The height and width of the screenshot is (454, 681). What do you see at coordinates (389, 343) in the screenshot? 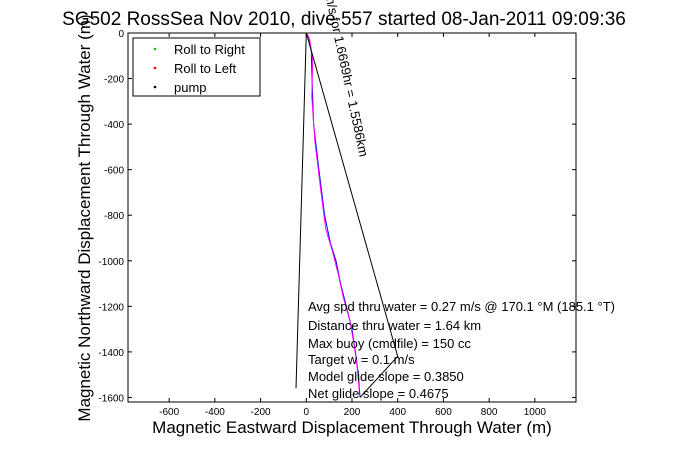
I see `stat-max-buoy: Max buoy (cmdfile) = 150 cc` at bounding box center [389, 343].